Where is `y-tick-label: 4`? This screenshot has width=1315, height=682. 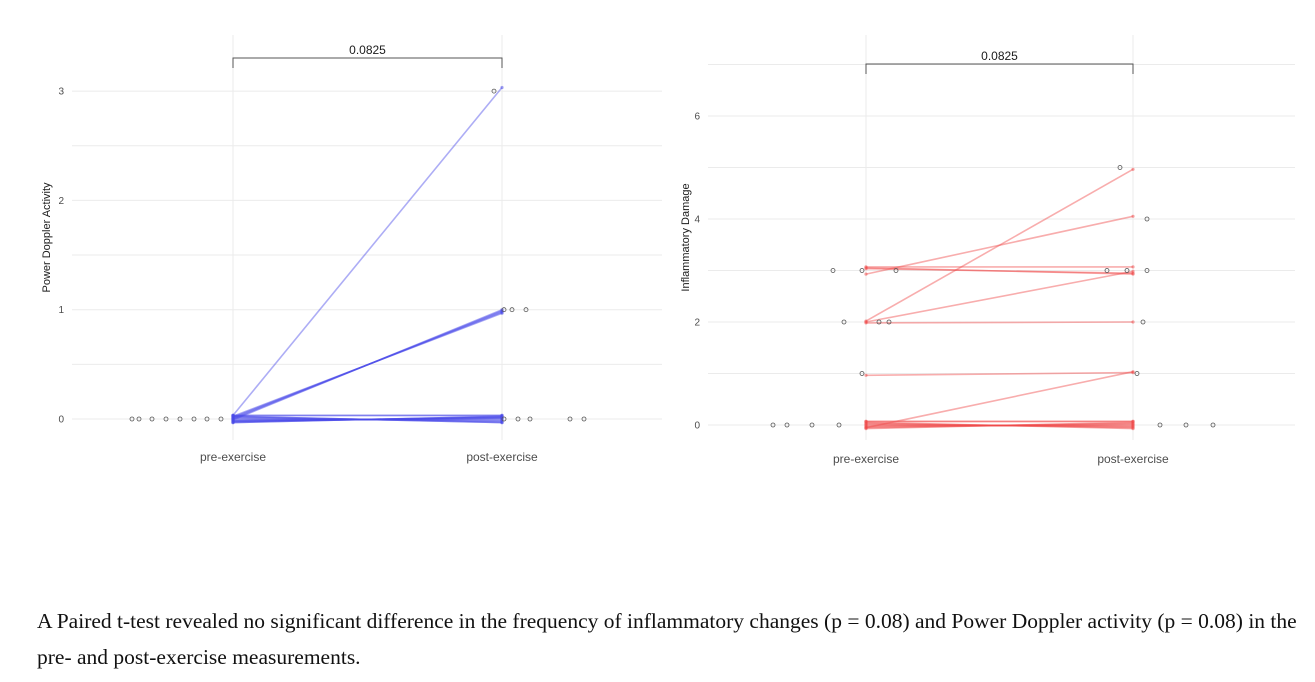
y-tick-label: 4 is located at coordinates (697, 220).